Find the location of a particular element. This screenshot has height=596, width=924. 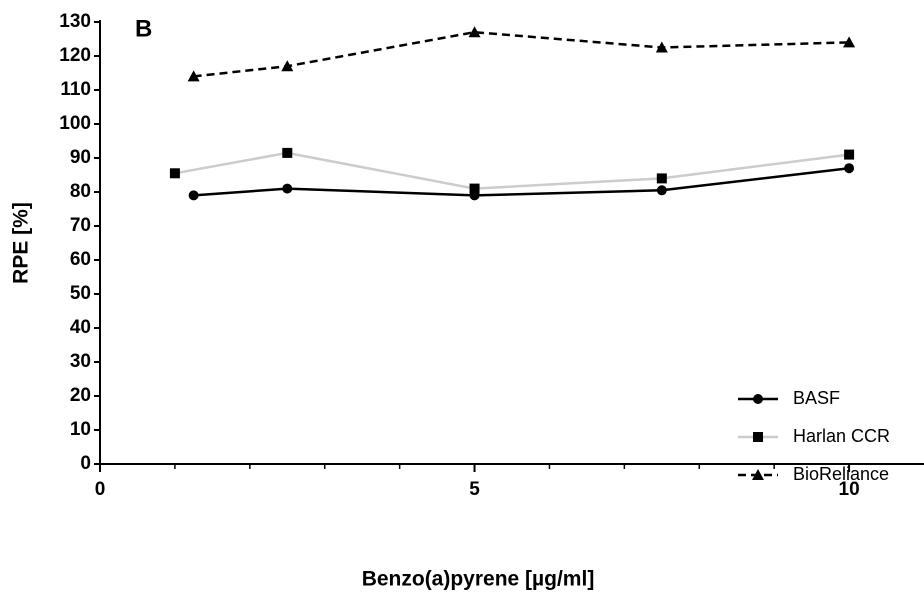

y-tick-label: 90 is located at coordinates (80, 157).